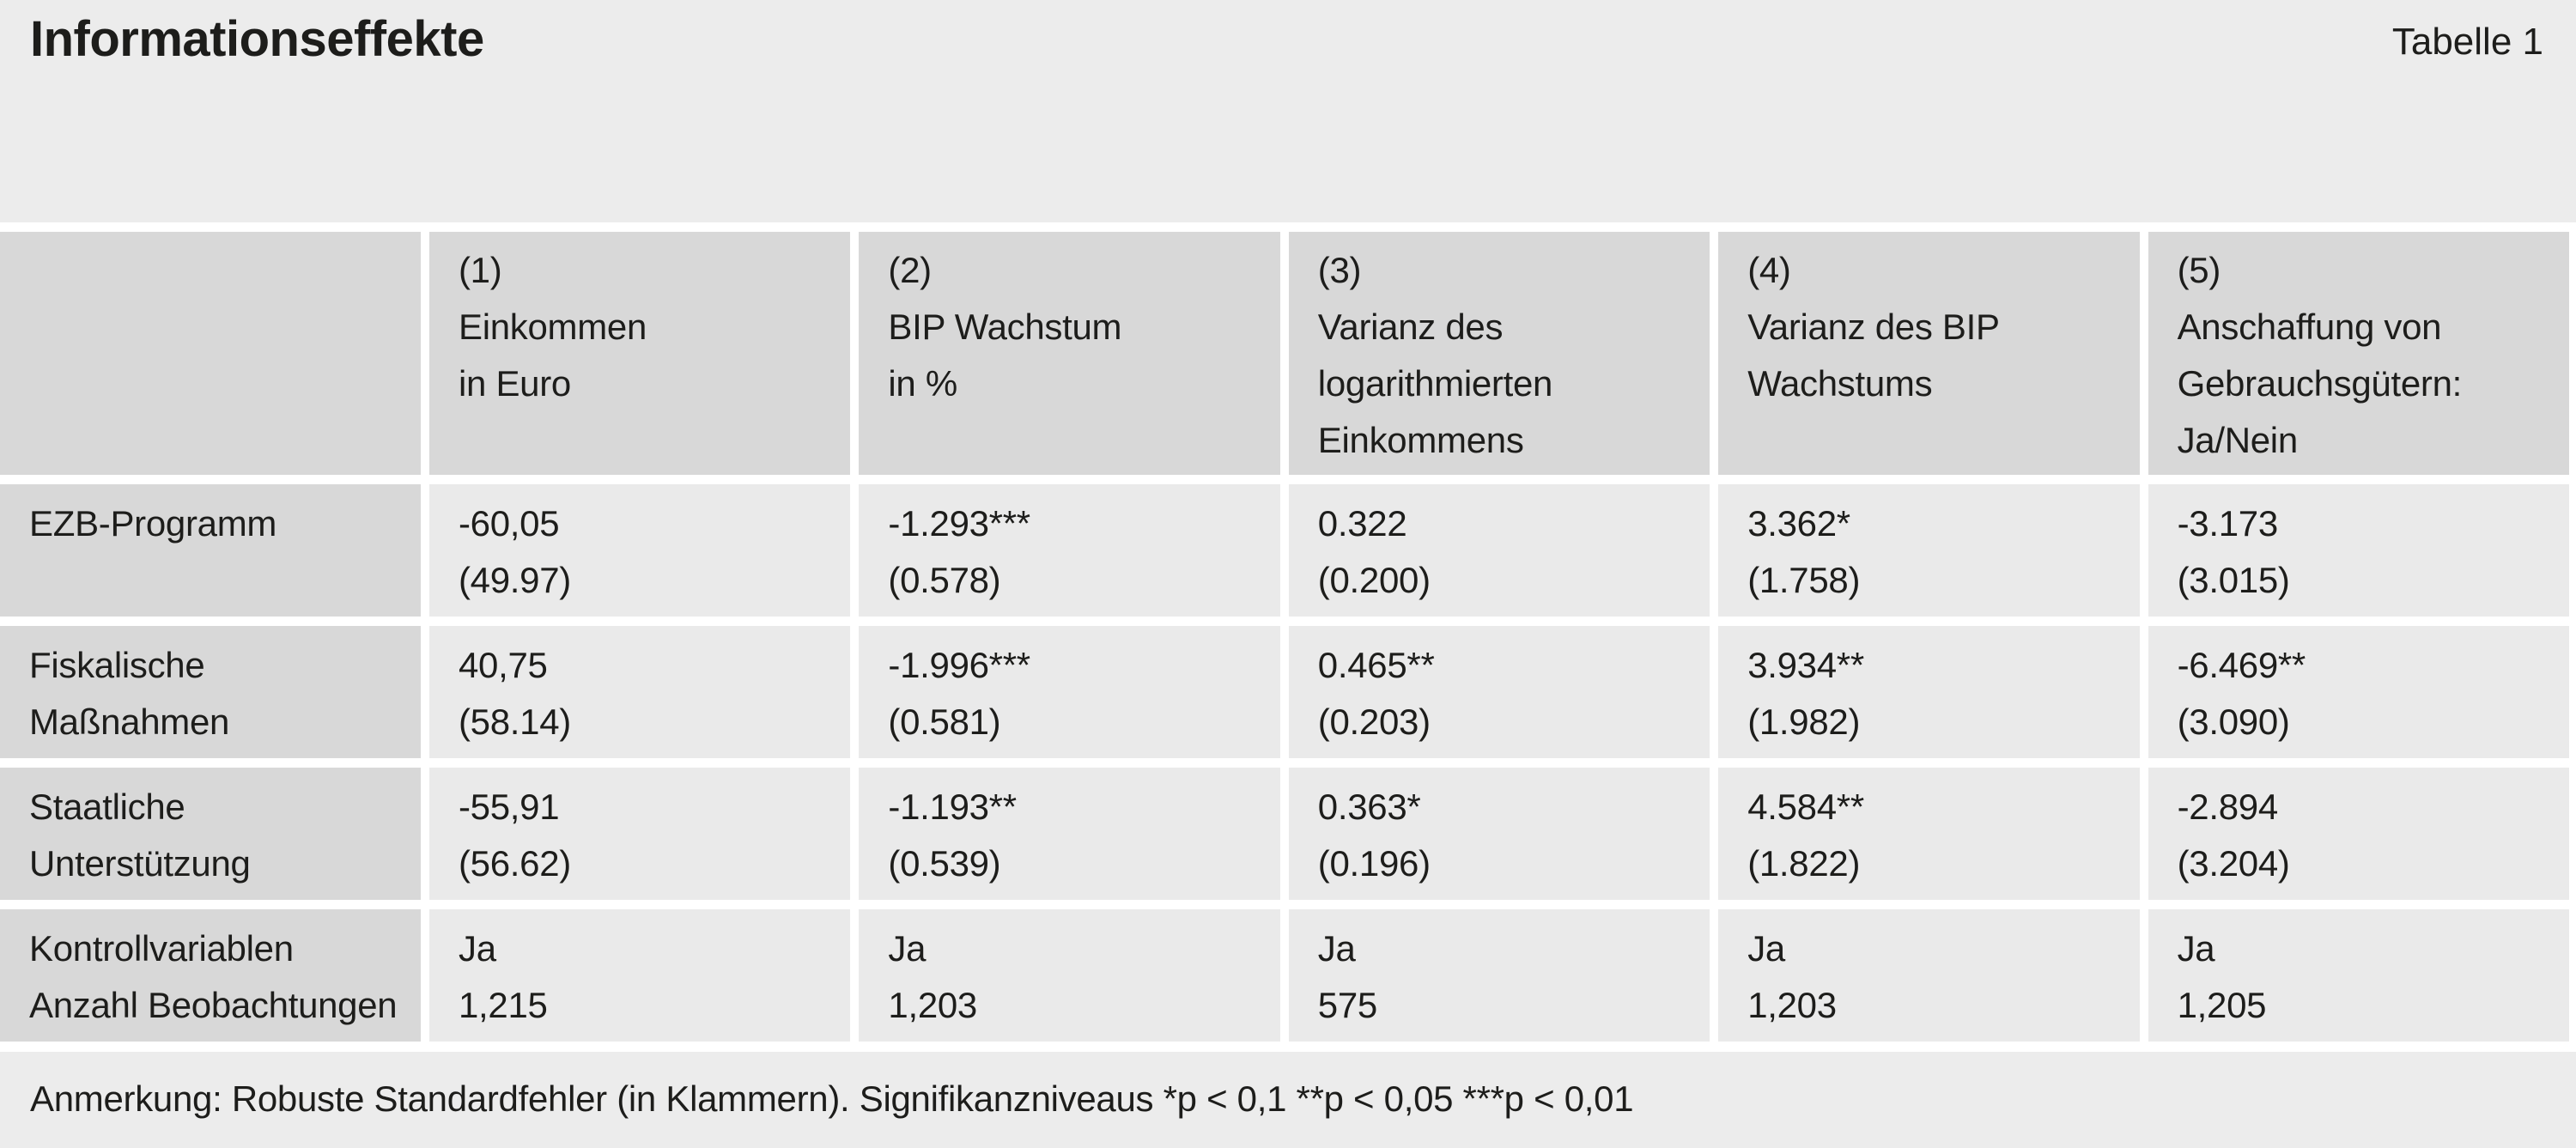  I want to click on column-title-line: BIP Wachstum, so click(1005, 327).